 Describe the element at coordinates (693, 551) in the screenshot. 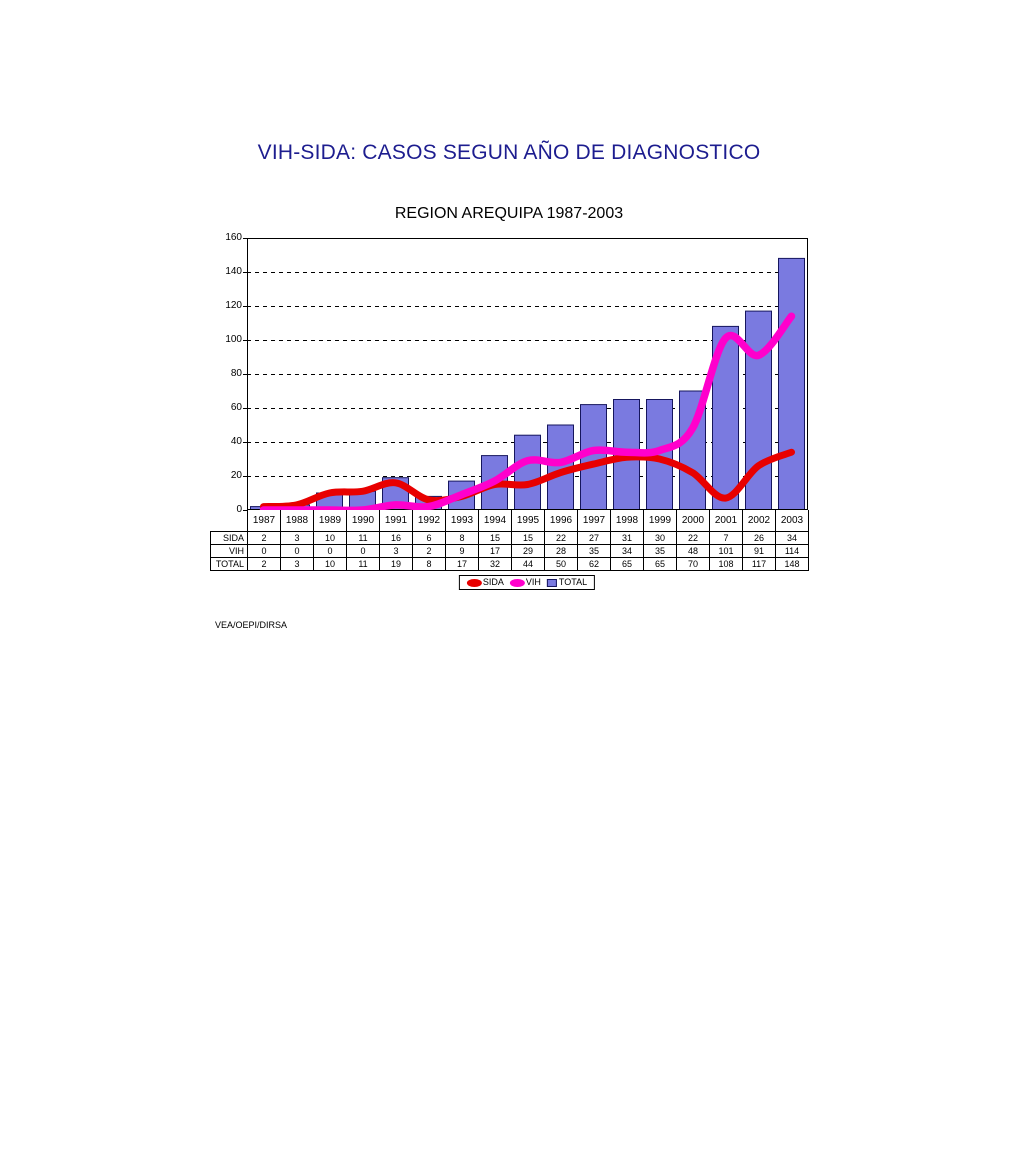

I see `value-cell: 48` at that location.